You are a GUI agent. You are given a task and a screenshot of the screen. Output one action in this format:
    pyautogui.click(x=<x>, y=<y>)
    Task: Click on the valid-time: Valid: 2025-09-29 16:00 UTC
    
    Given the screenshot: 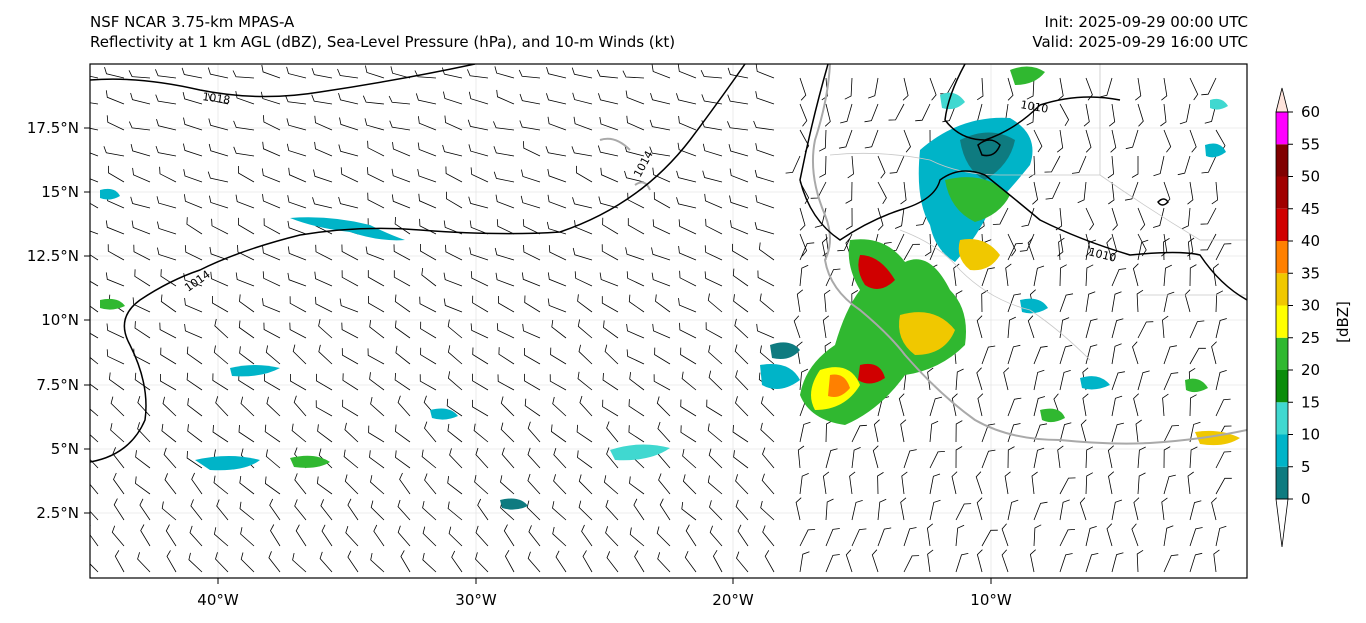 What is the action you would take?
    pyautogui.click(x=1140, y=42)
    